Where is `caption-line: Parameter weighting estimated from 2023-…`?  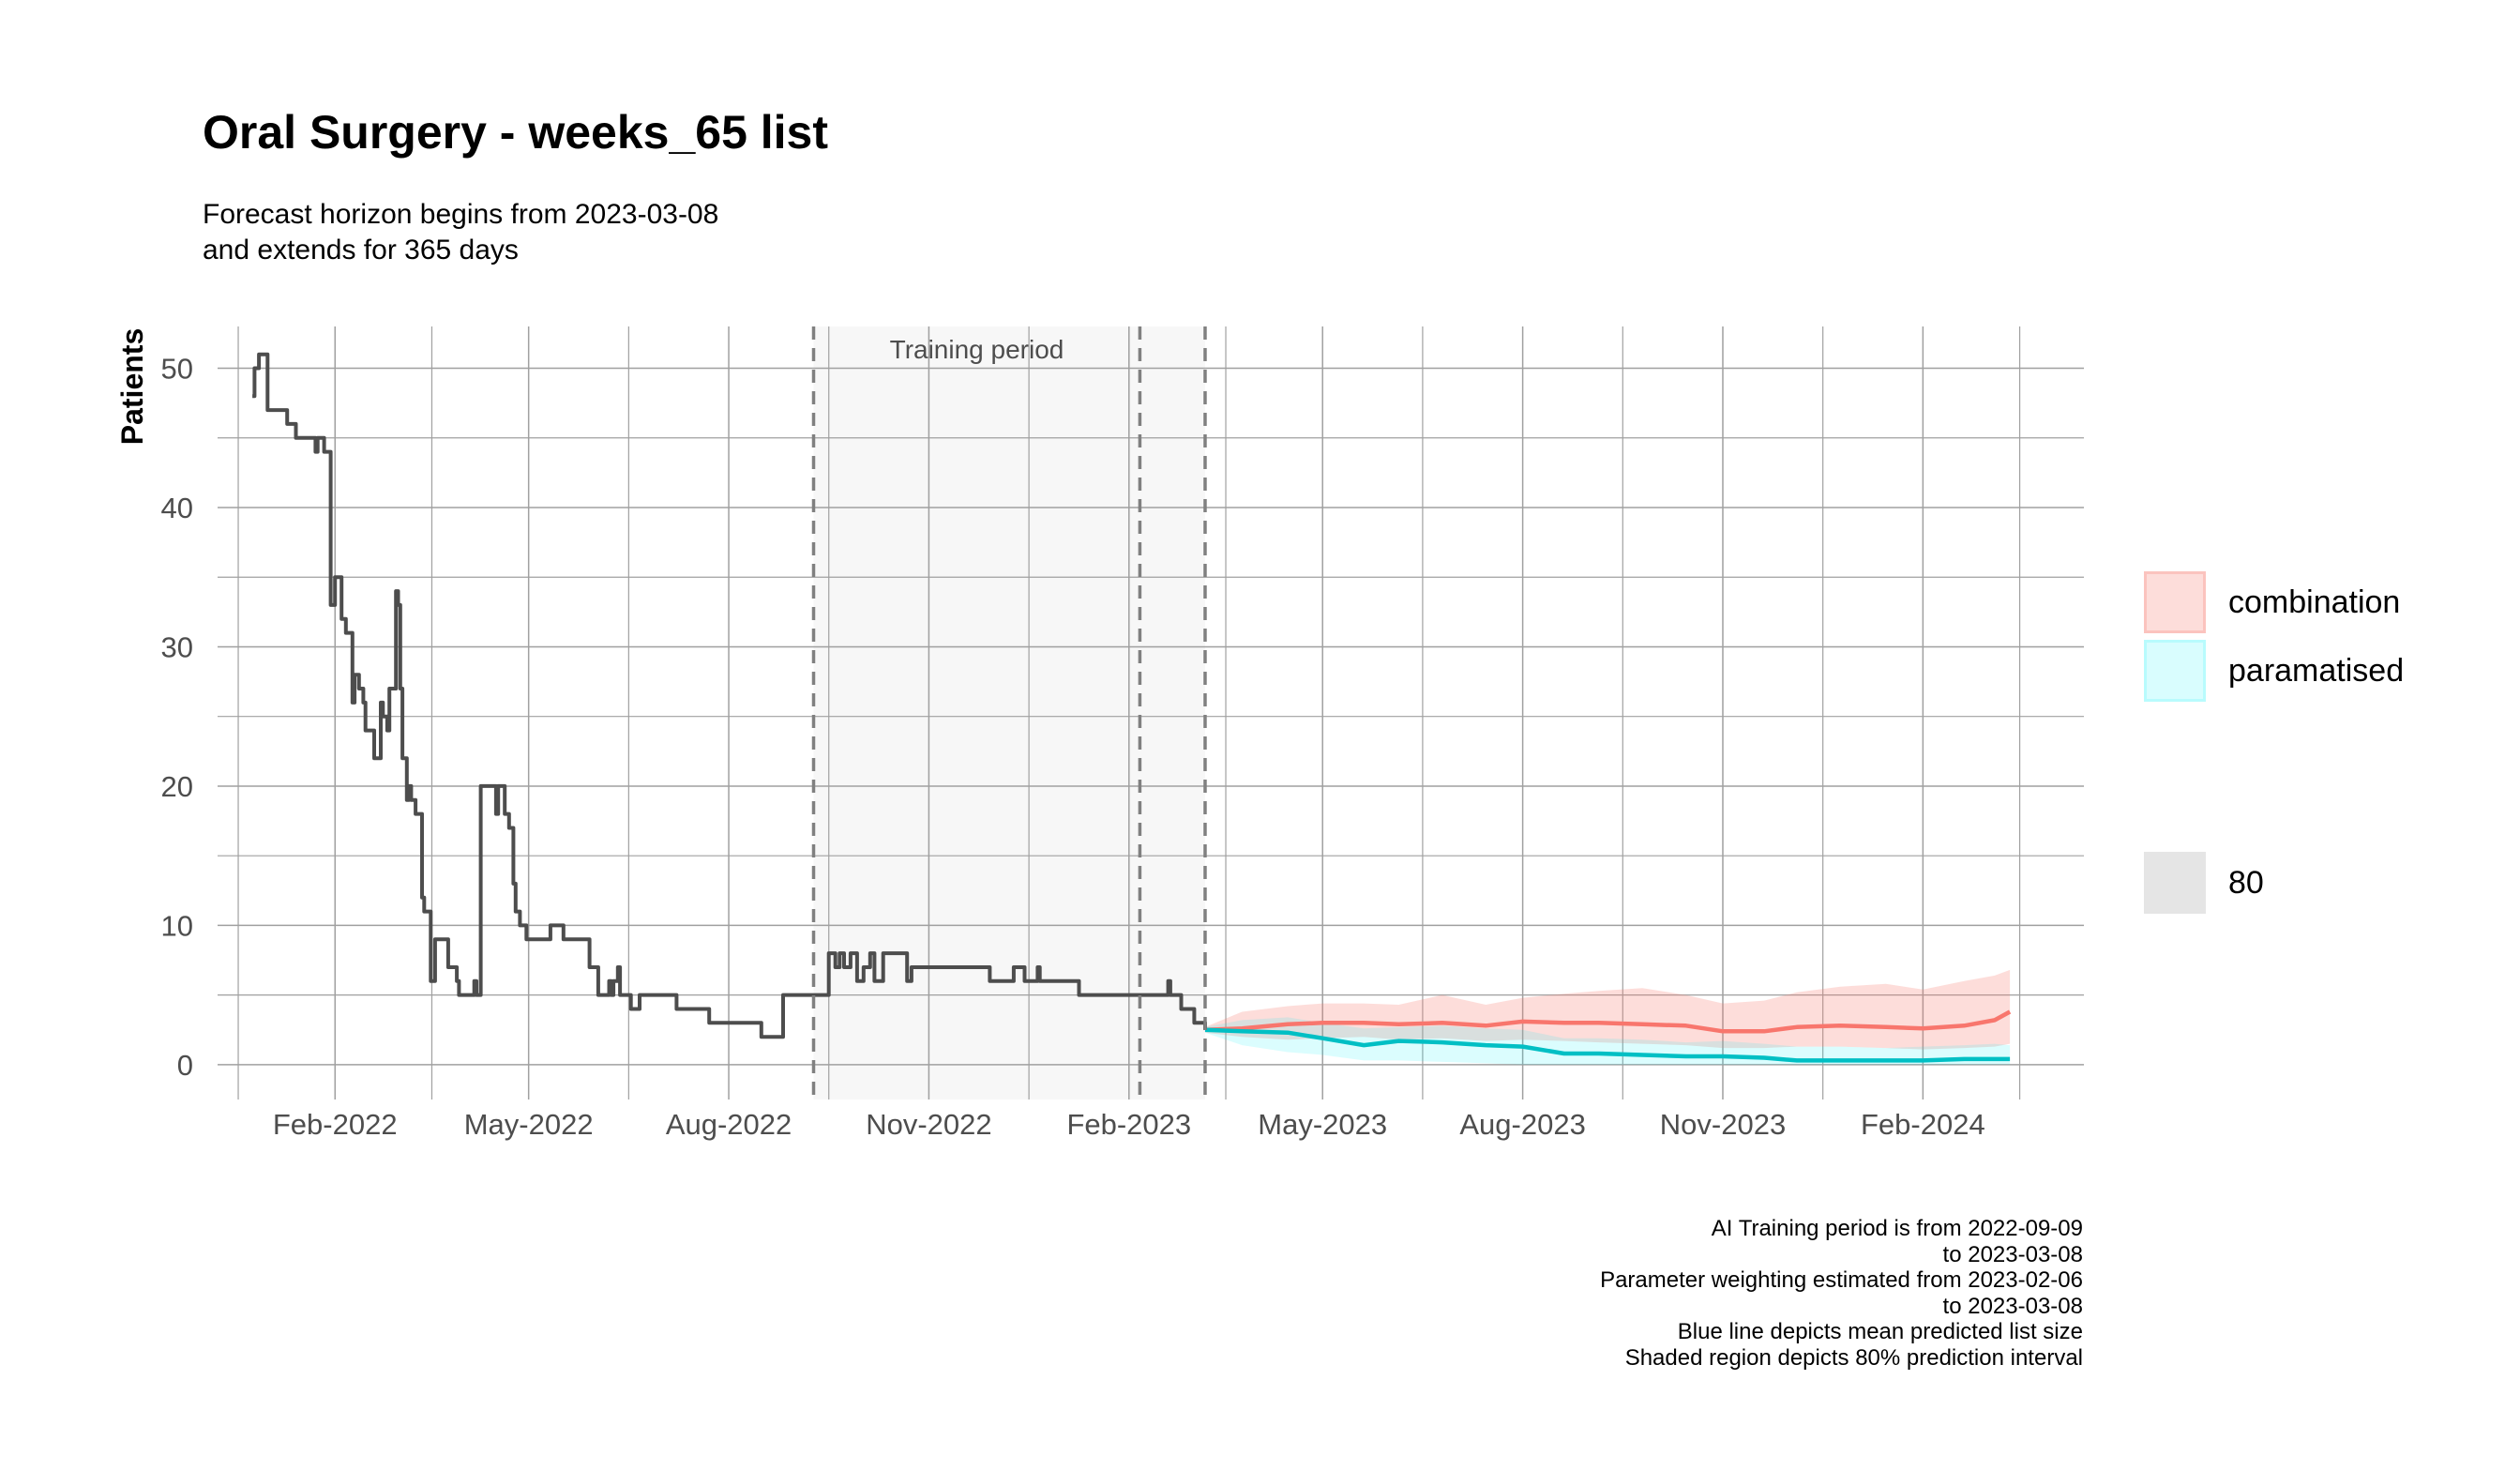
caption-line: Parameter weighting estimated from 2023-… is located at coordinates (1841, 1280).